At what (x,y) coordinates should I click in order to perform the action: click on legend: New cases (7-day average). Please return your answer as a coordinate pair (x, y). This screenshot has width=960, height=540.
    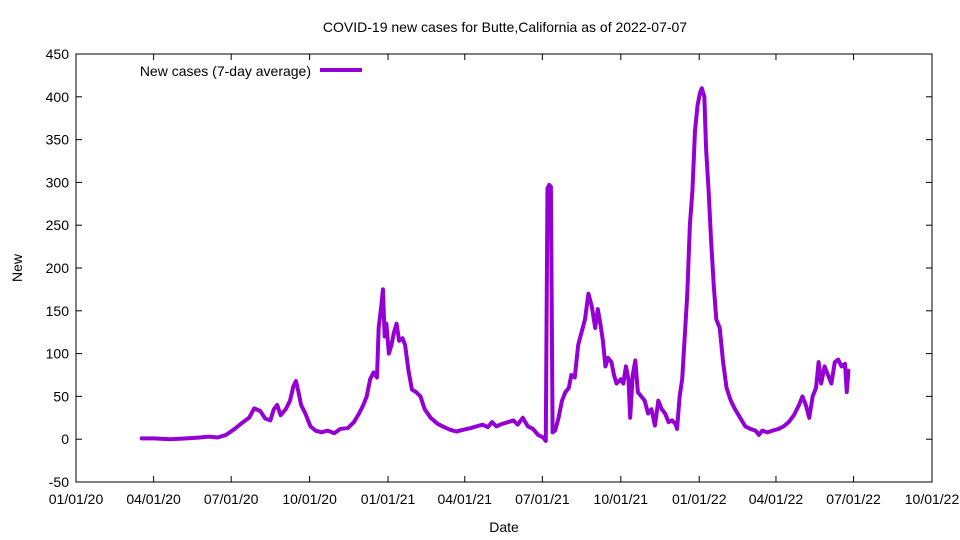
    Looking at the image, I should click on (251, 71).